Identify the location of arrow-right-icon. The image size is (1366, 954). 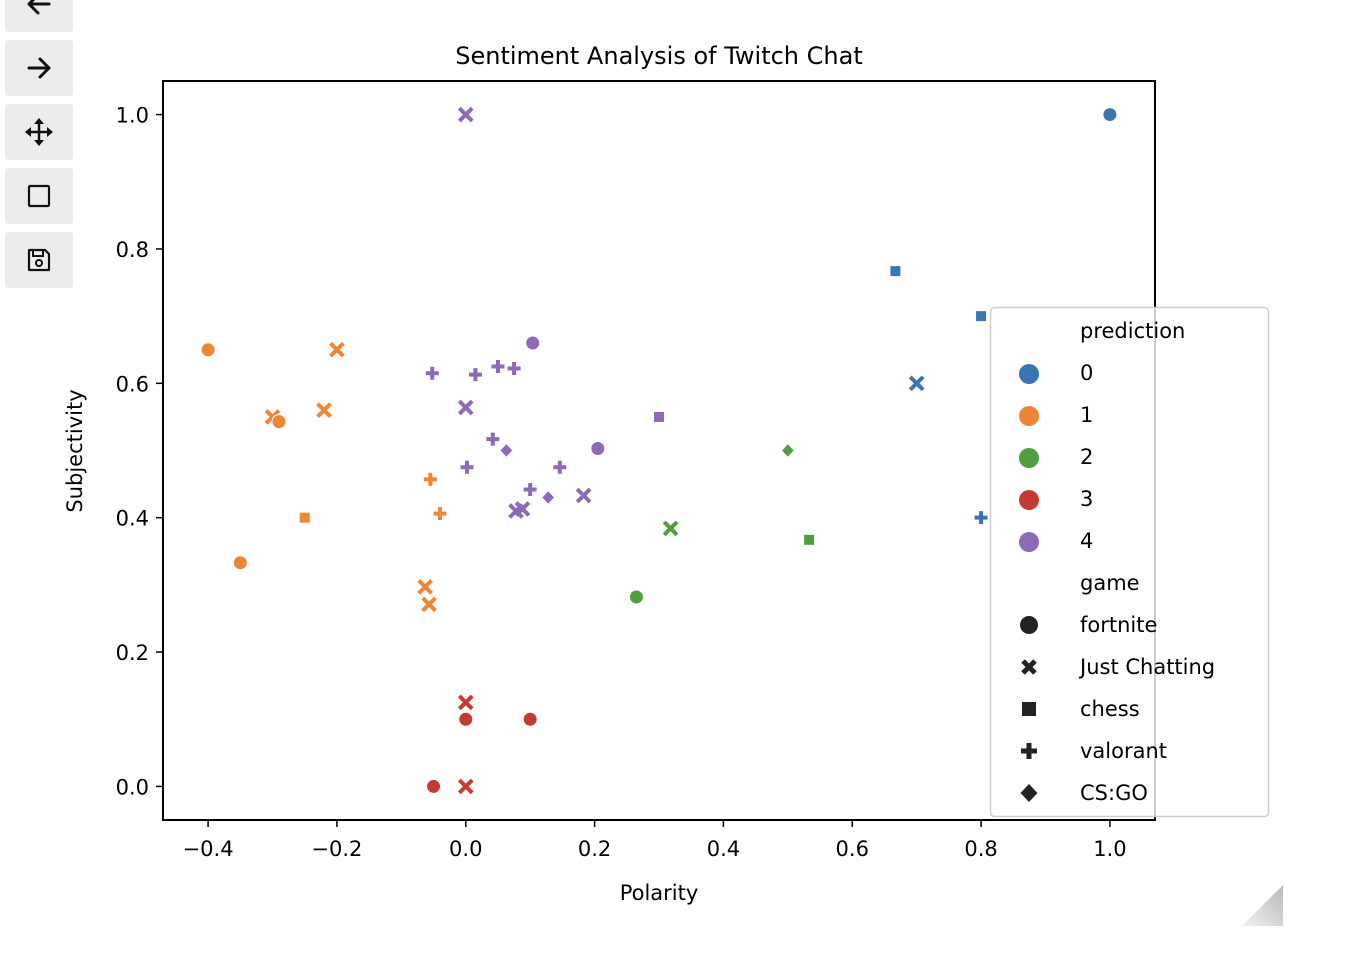
(39, 68).